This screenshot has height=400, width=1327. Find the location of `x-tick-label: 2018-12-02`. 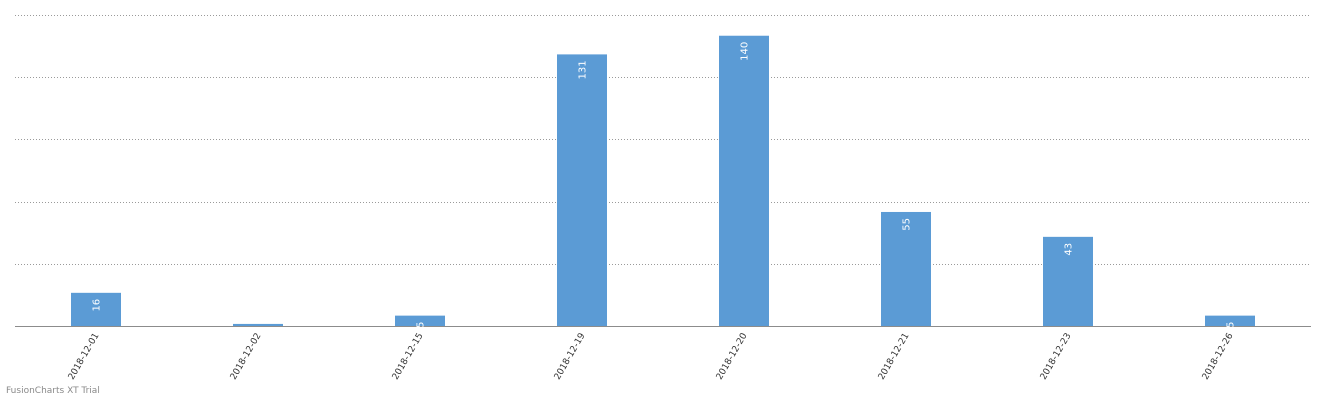

x-tick-label: 2018-12-02 is located at coordinates (246, 357).